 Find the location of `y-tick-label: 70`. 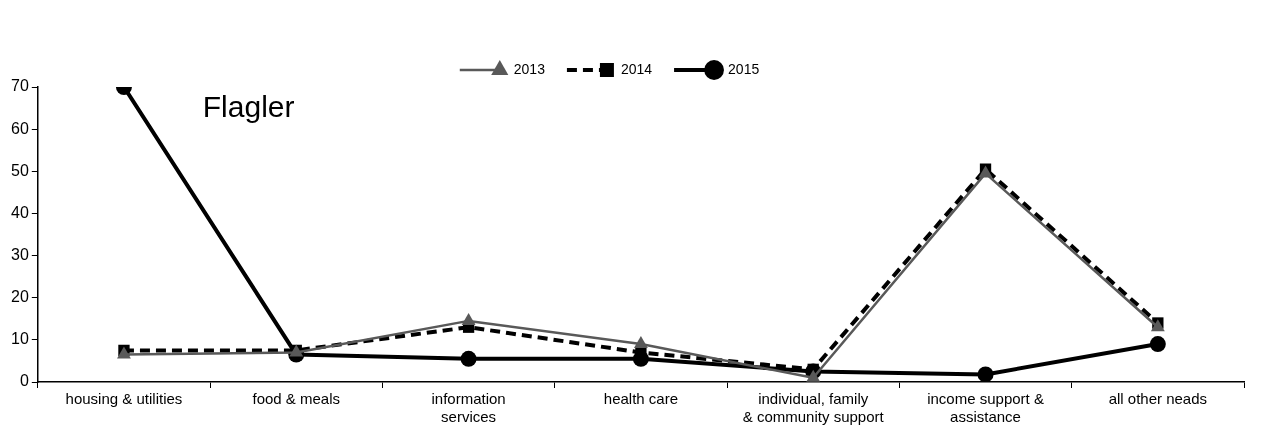

y-tick-label: 70 is located at coordinates (20, 86).